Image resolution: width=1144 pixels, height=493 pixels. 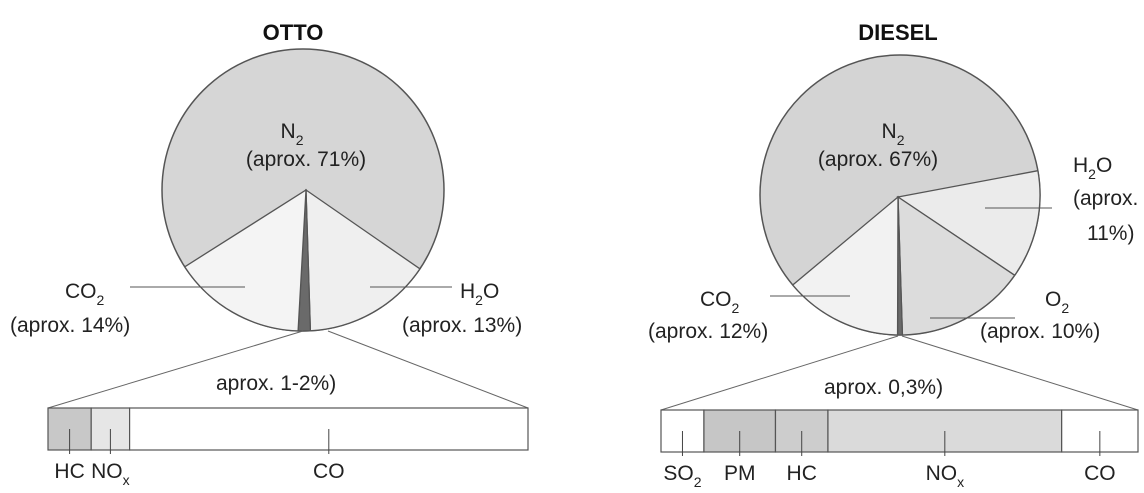 What do you see at coordinates (1092, 168) in the screenshot?
I see `diesel-h2o-label: H2O` at bounding box center [1092, 168].